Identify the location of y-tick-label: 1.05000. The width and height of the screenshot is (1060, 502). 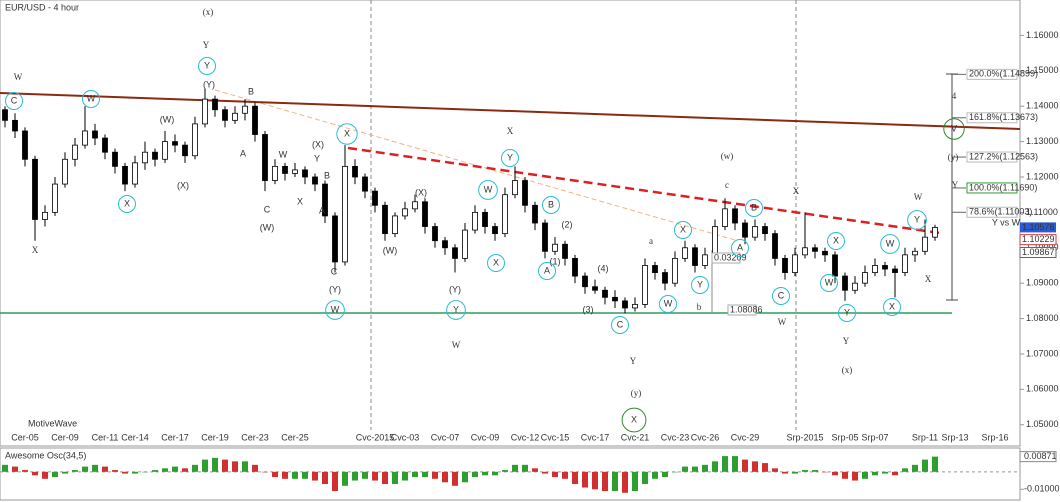
(1042, 424).